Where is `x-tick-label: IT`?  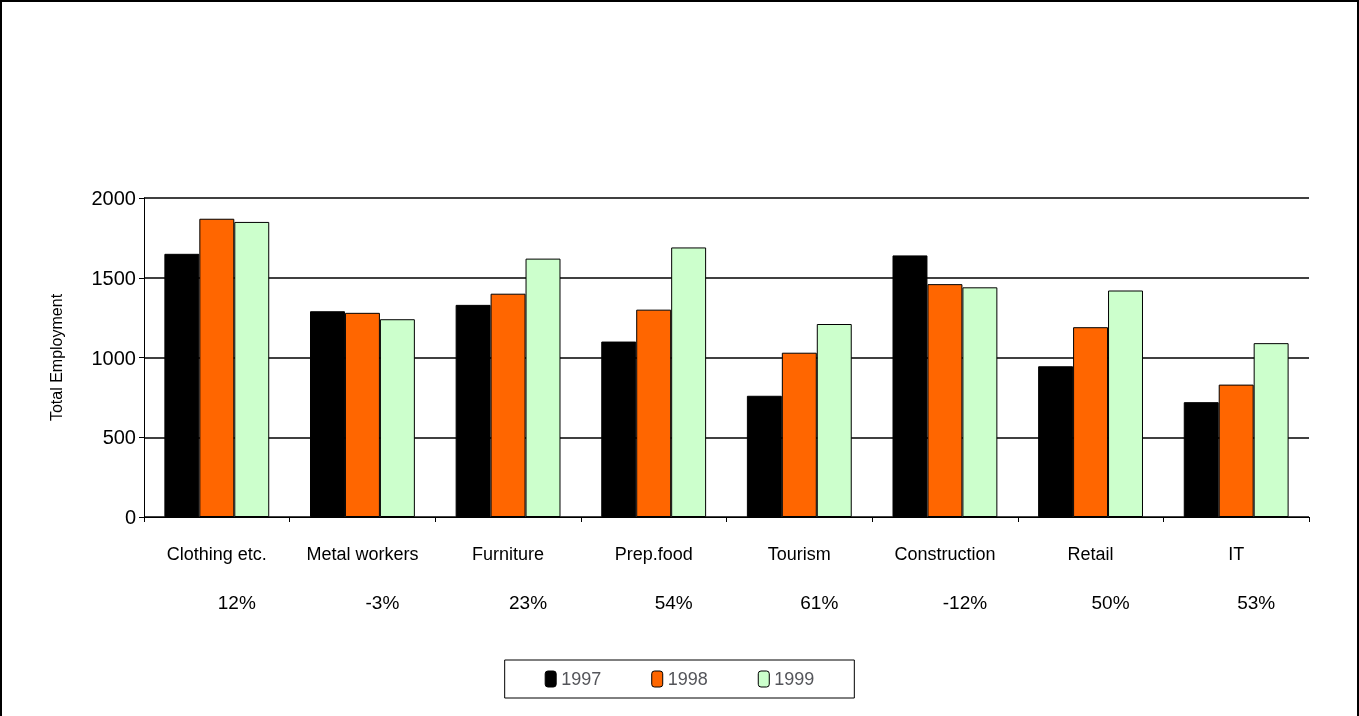 x-tick-label: IT is located at coordinates (1236, 554).